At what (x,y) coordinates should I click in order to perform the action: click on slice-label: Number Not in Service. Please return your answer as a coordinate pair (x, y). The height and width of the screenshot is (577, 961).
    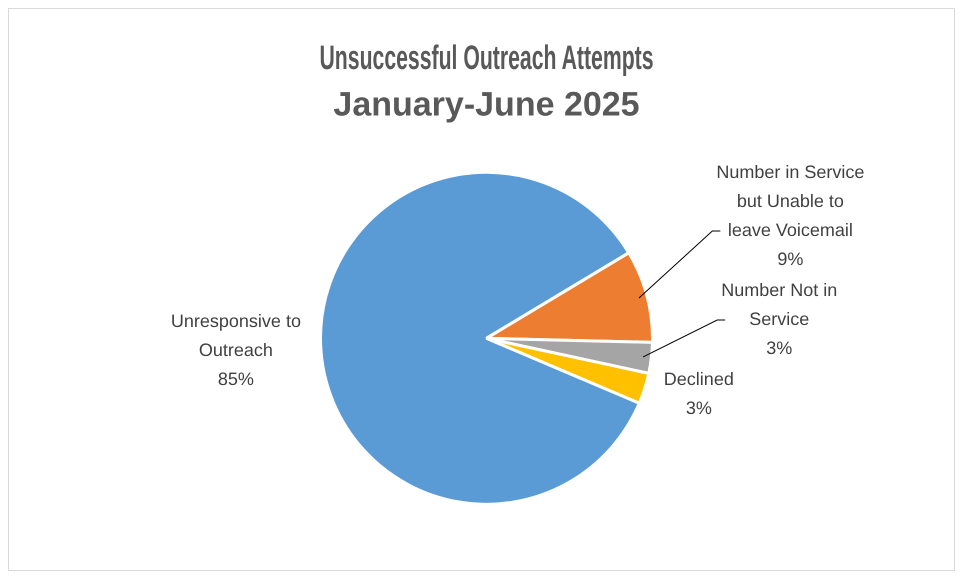
    Looking at the image, I should click on (779, 305).